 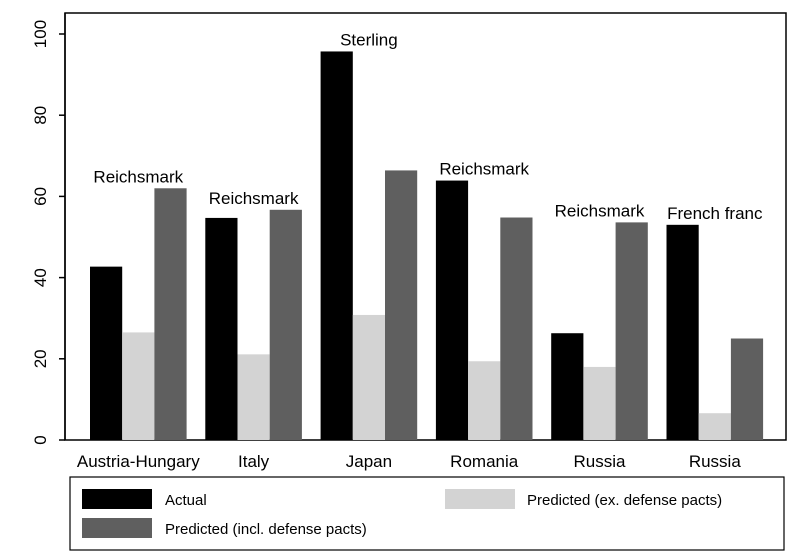 I want to click on legend-swatch-predicted-incl, so click(x=117, y=528).